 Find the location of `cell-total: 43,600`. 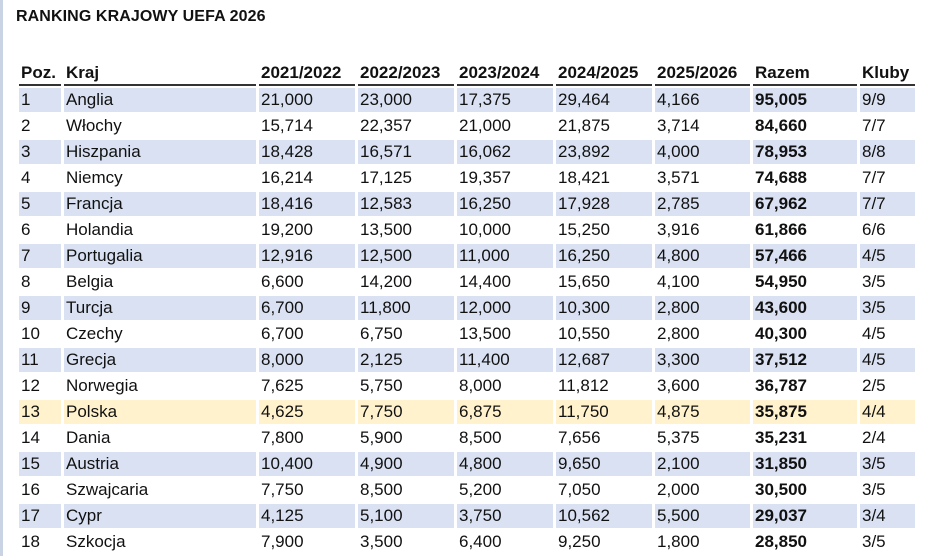

cell-total: 43,600 is located at coordinates (805, 308).